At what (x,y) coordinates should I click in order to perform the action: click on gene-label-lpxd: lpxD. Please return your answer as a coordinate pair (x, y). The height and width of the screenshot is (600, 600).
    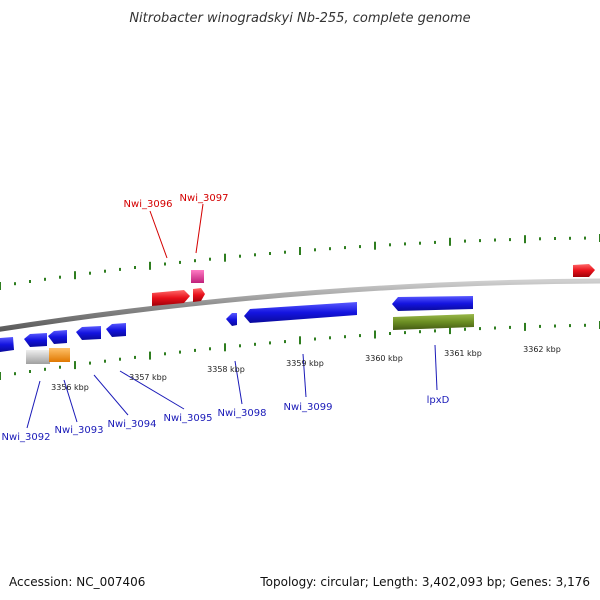
    Looking at the image, I should click on (438, 400).